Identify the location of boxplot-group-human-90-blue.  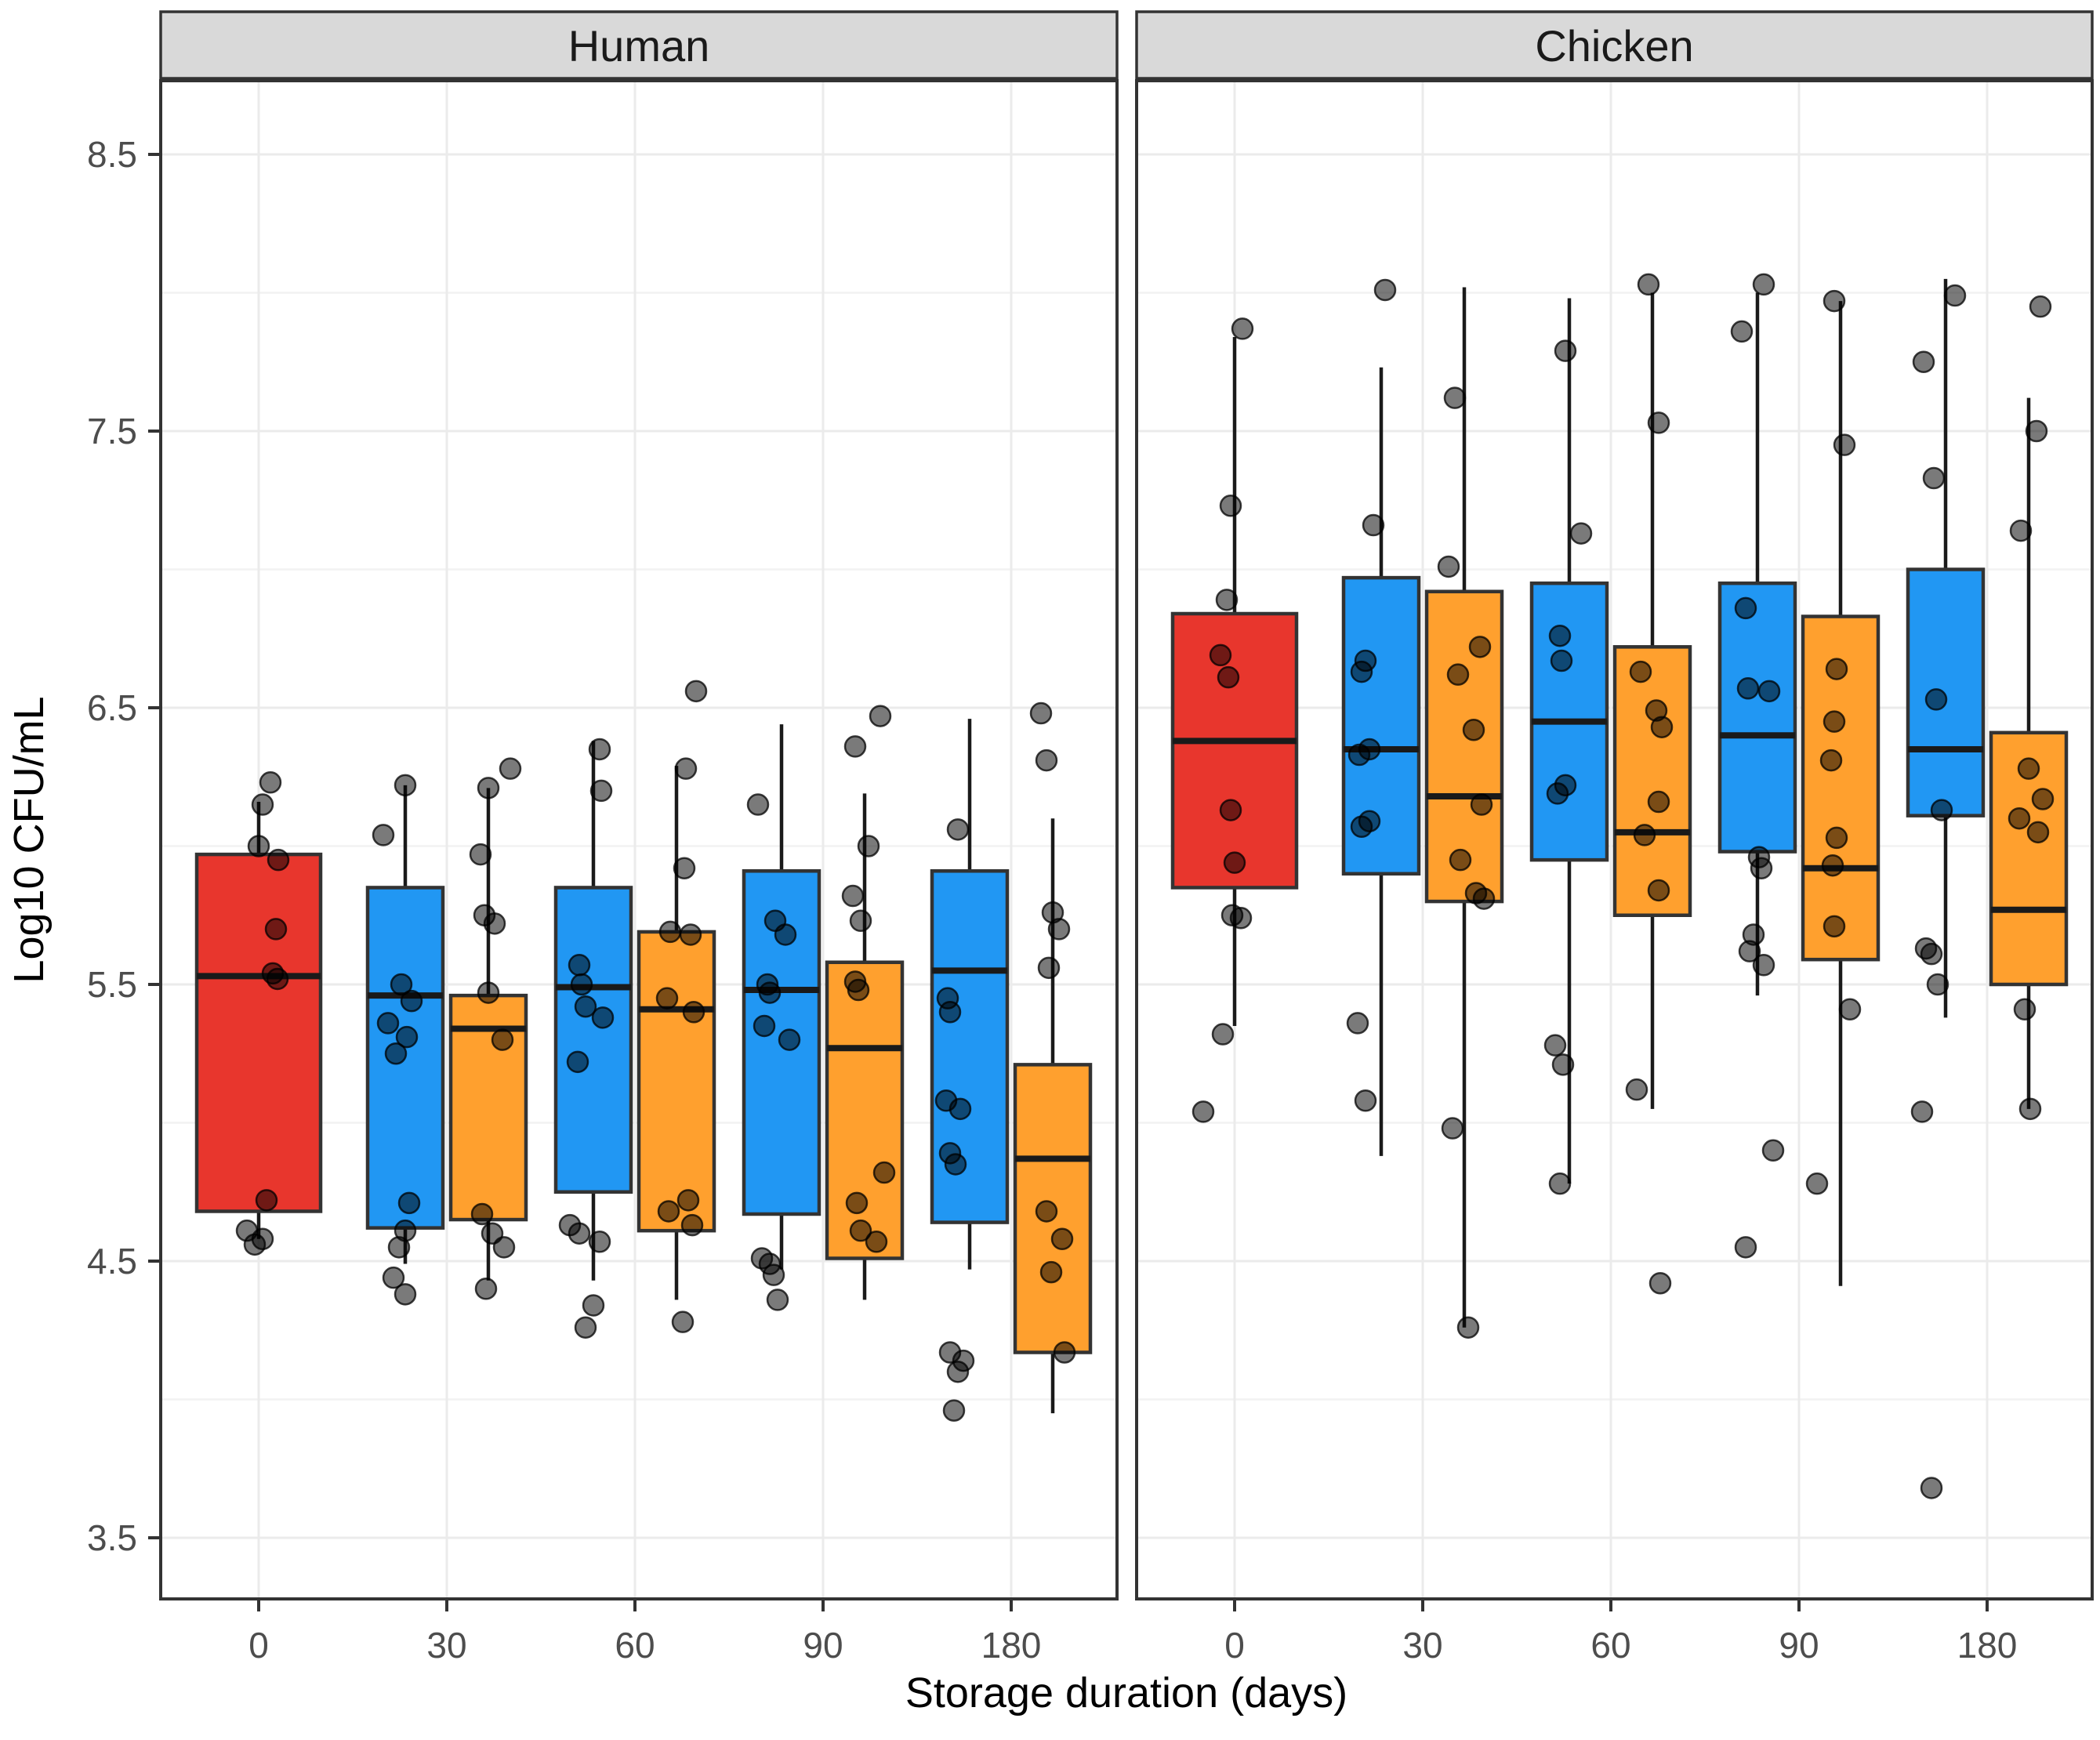
(782, 1018).